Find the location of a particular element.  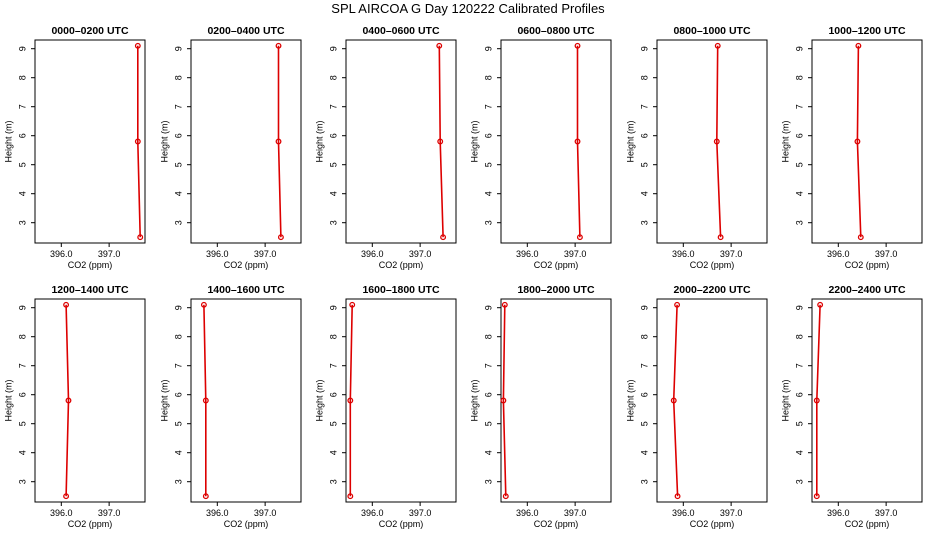

panel-title: 0200–0400 UTC is located at coordinates (245, 31).